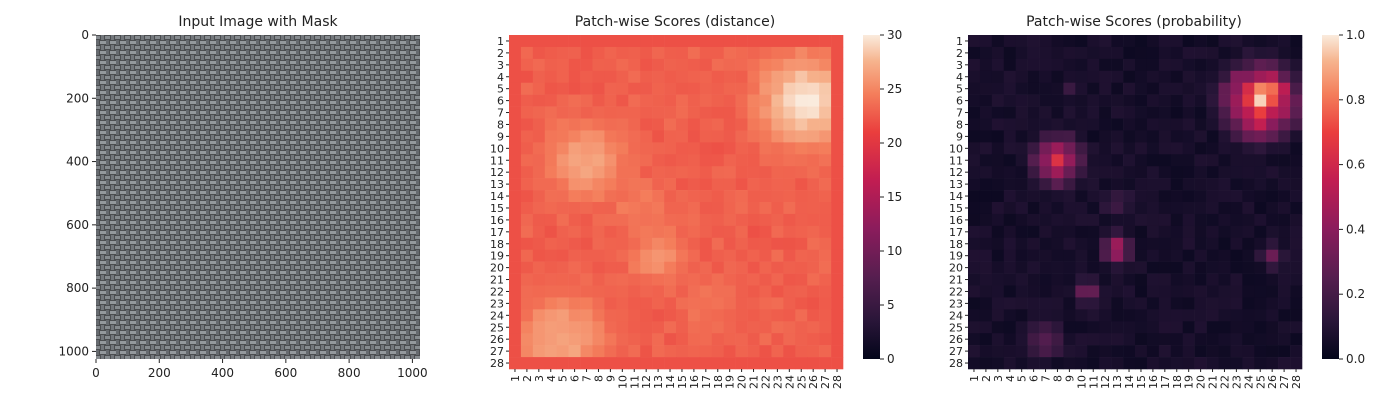 The height and width of the screenshot is (400, 1400). What do you see at coordinates (497, 256) in the screenshot?
I see `y-tick-label: 19` at bounding box center [497, 256].